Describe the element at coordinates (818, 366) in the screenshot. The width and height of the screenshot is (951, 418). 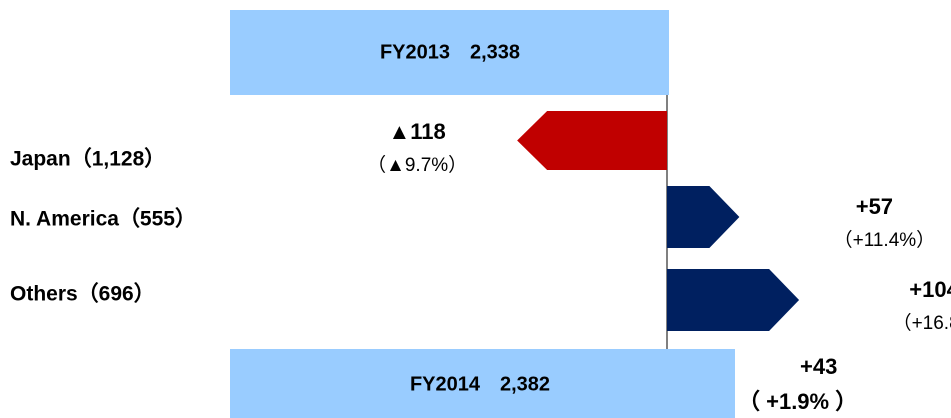
I see `total-change-label: +43` at that location.